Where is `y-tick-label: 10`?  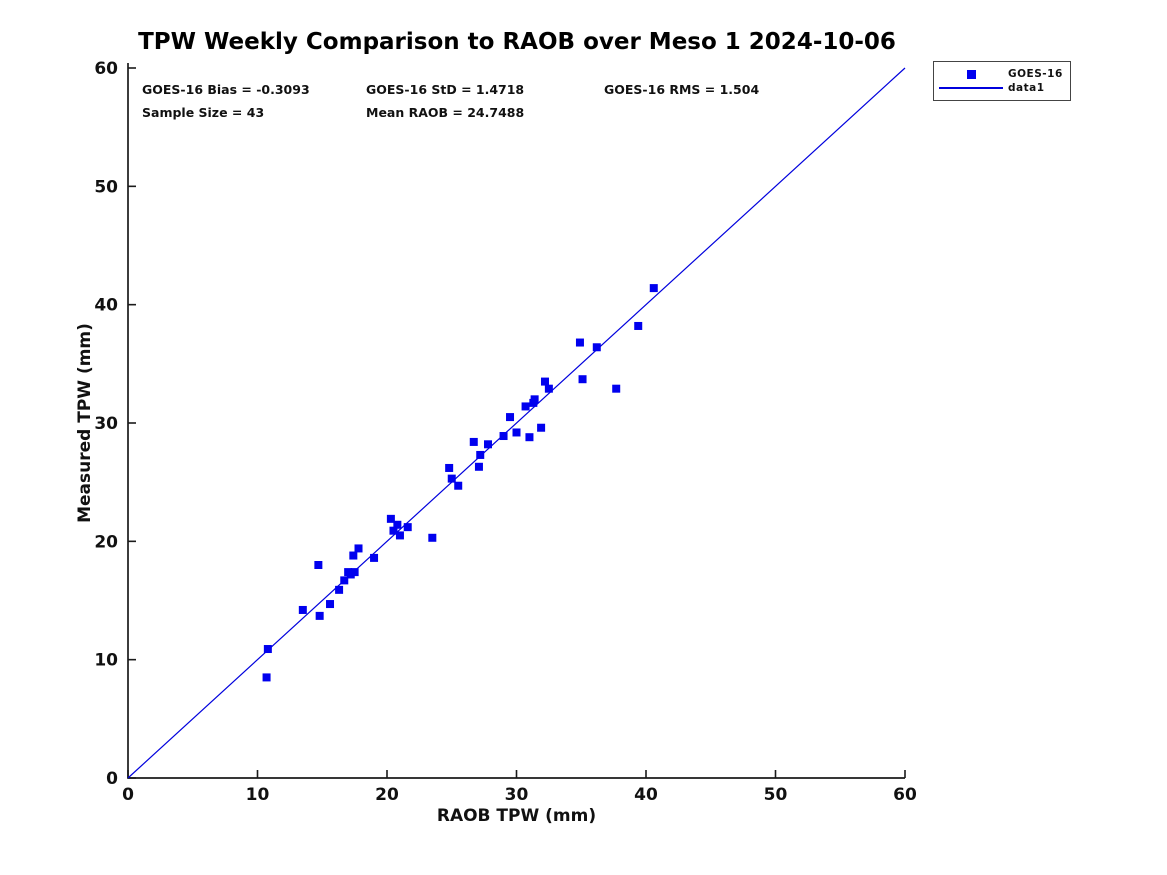 y-tick-label: 10 is located at coordinates (106, 661).